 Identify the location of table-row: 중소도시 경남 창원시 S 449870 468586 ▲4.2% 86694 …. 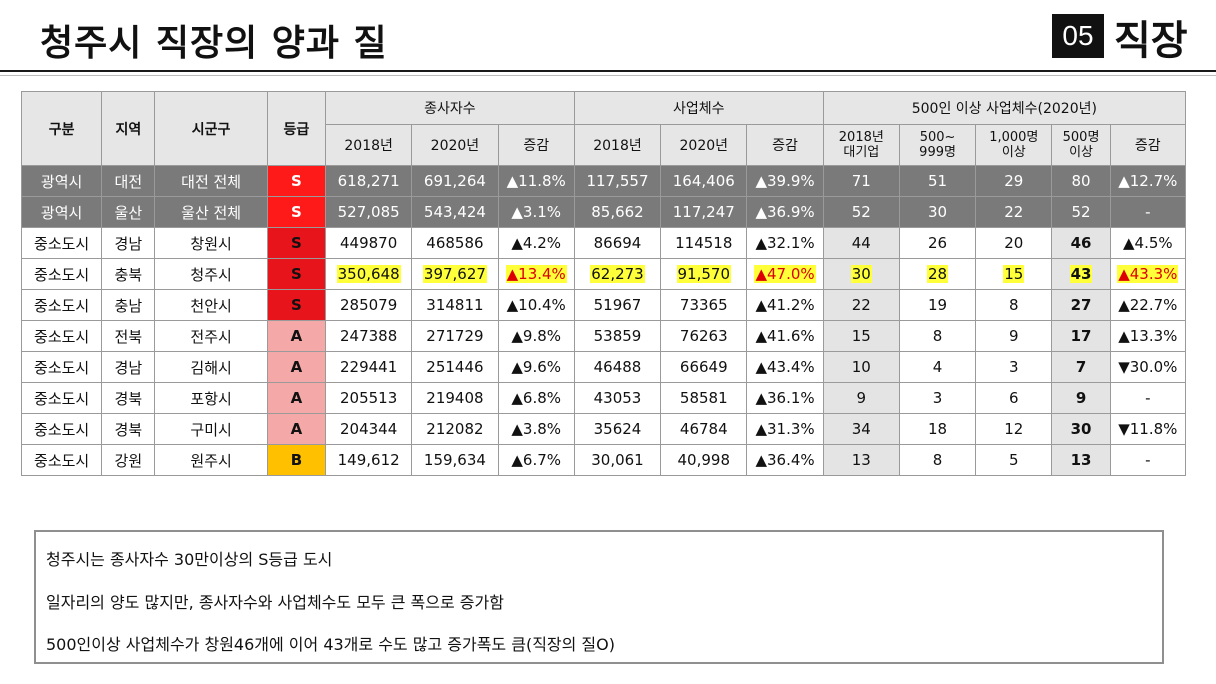
(603, 243).